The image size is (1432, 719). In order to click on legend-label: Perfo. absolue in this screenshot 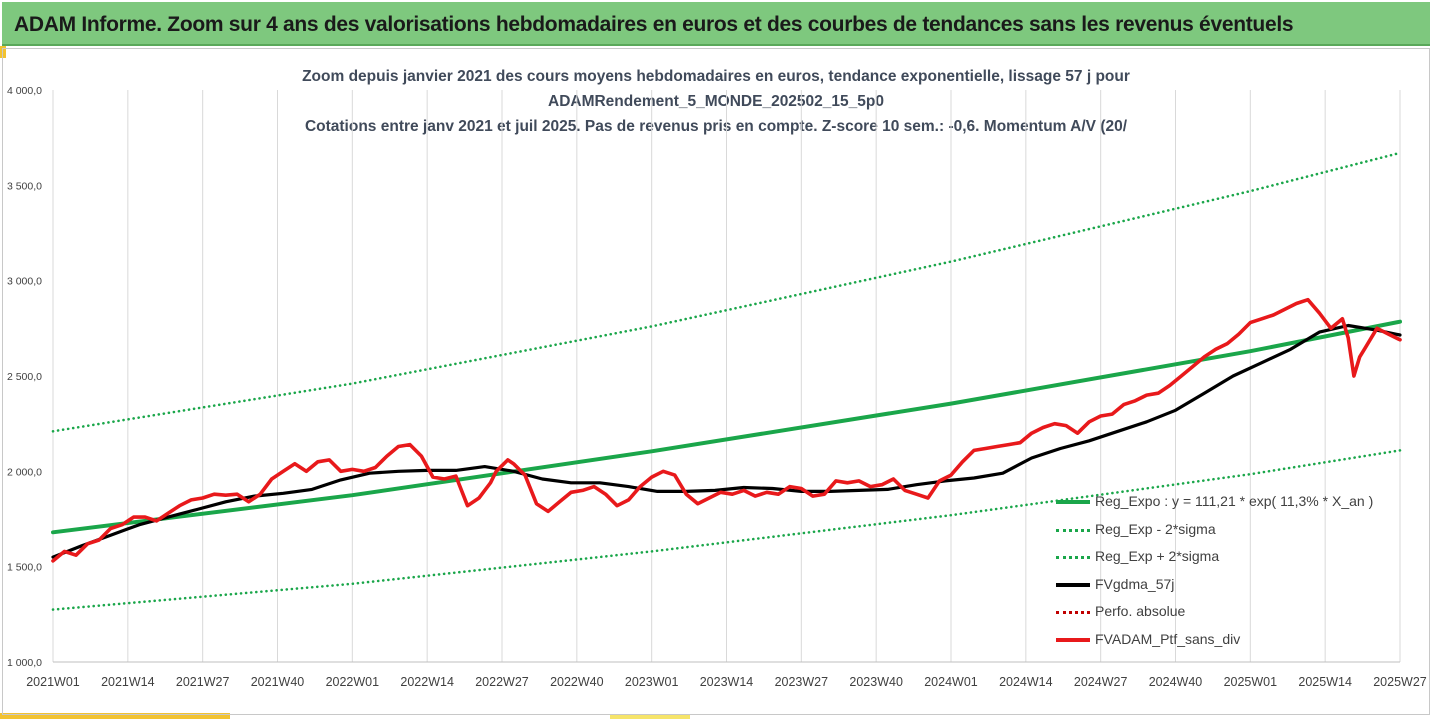, I will do `click(1140, 611)`.